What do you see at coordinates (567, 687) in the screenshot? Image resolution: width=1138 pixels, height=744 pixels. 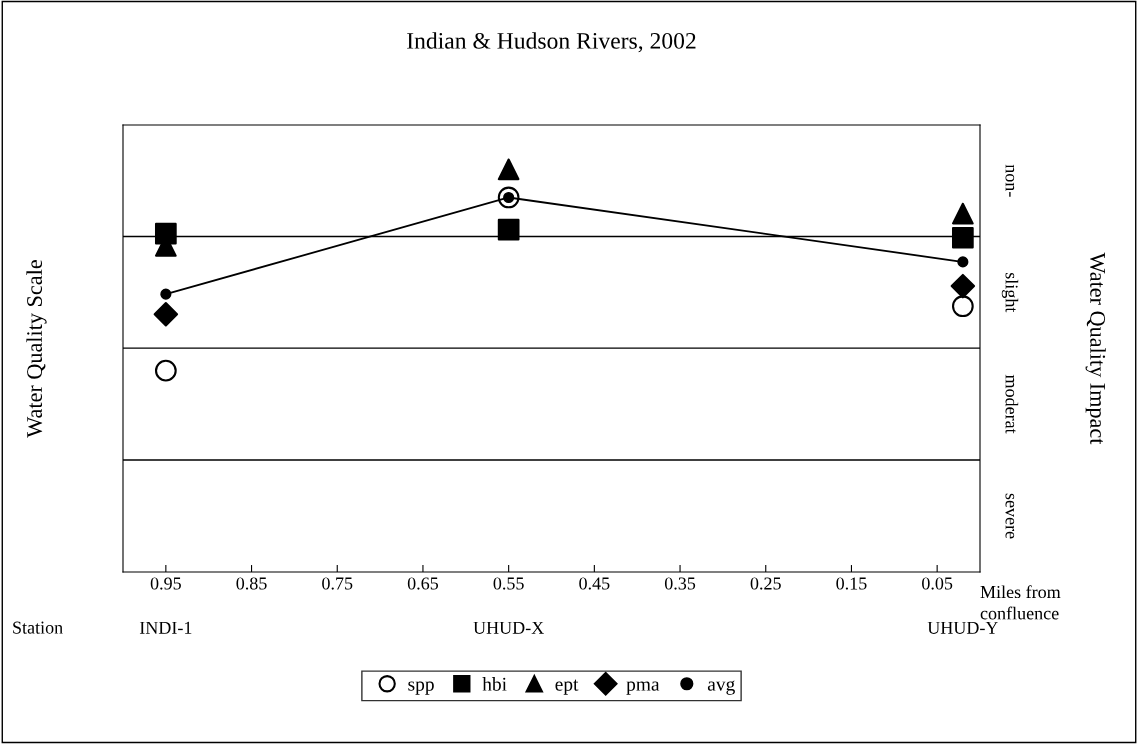 I see `legend-label: ept` at bounding box center [567, 687].